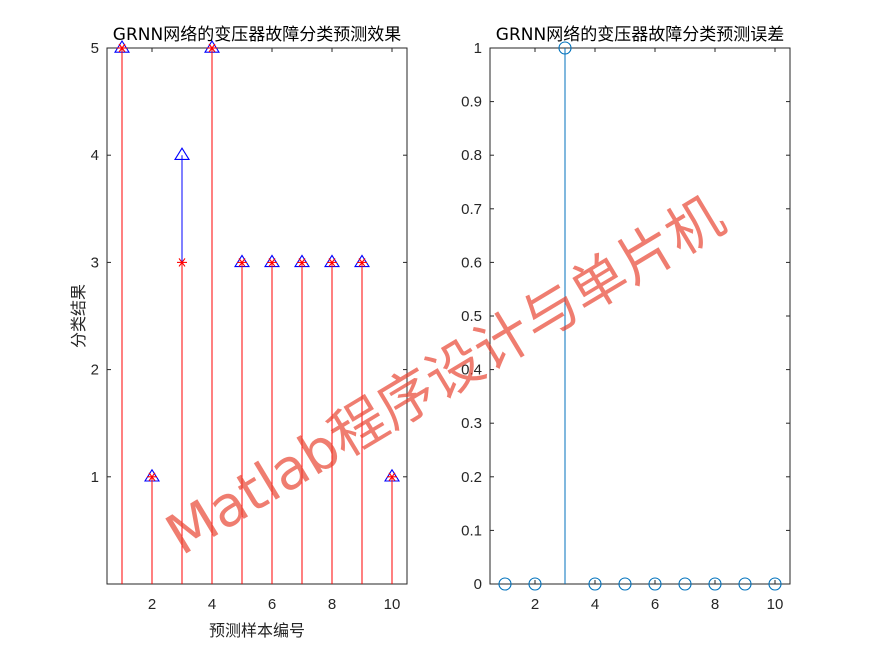 The image size is (875, 656). Describe the element at coordinates (471, 477) in the screenshot. I see `y-tick-label: 0.2` at that location.